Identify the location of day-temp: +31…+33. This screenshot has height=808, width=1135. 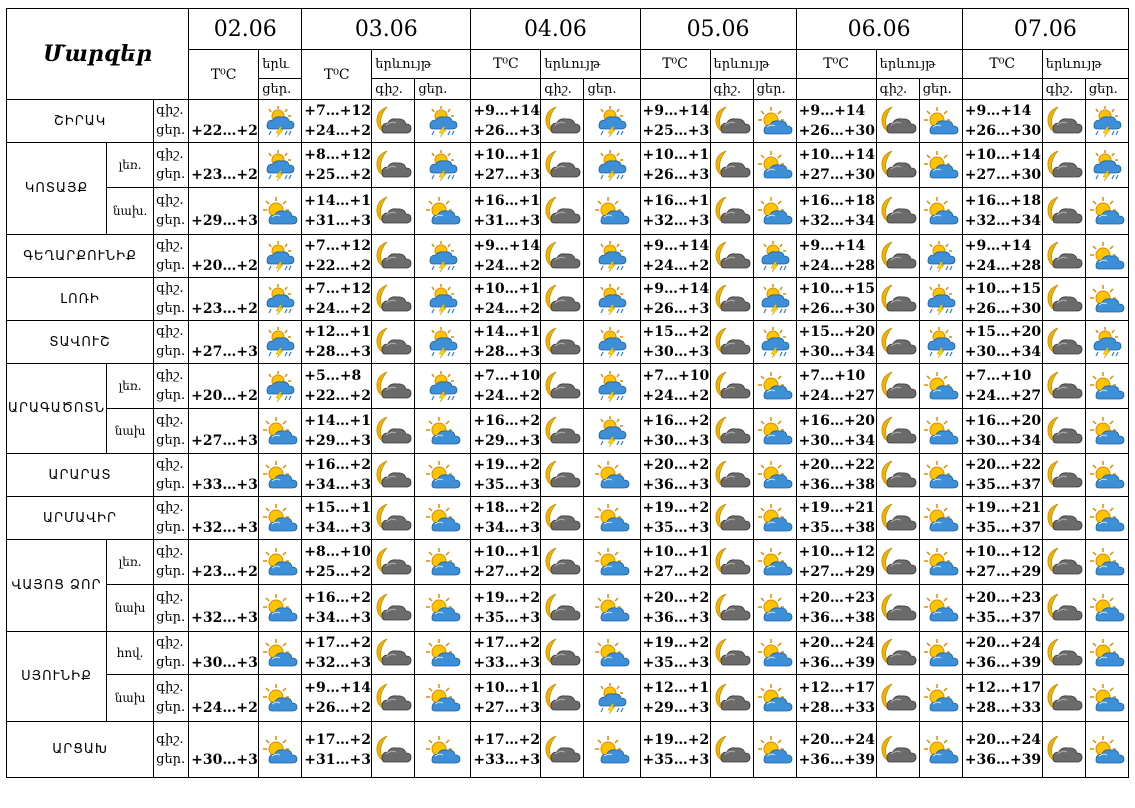
(507, 221).